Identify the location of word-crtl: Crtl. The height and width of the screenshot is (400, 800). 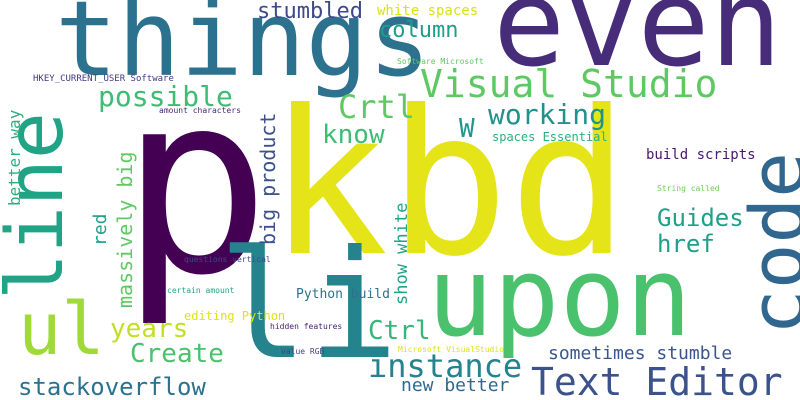
(377, 107).